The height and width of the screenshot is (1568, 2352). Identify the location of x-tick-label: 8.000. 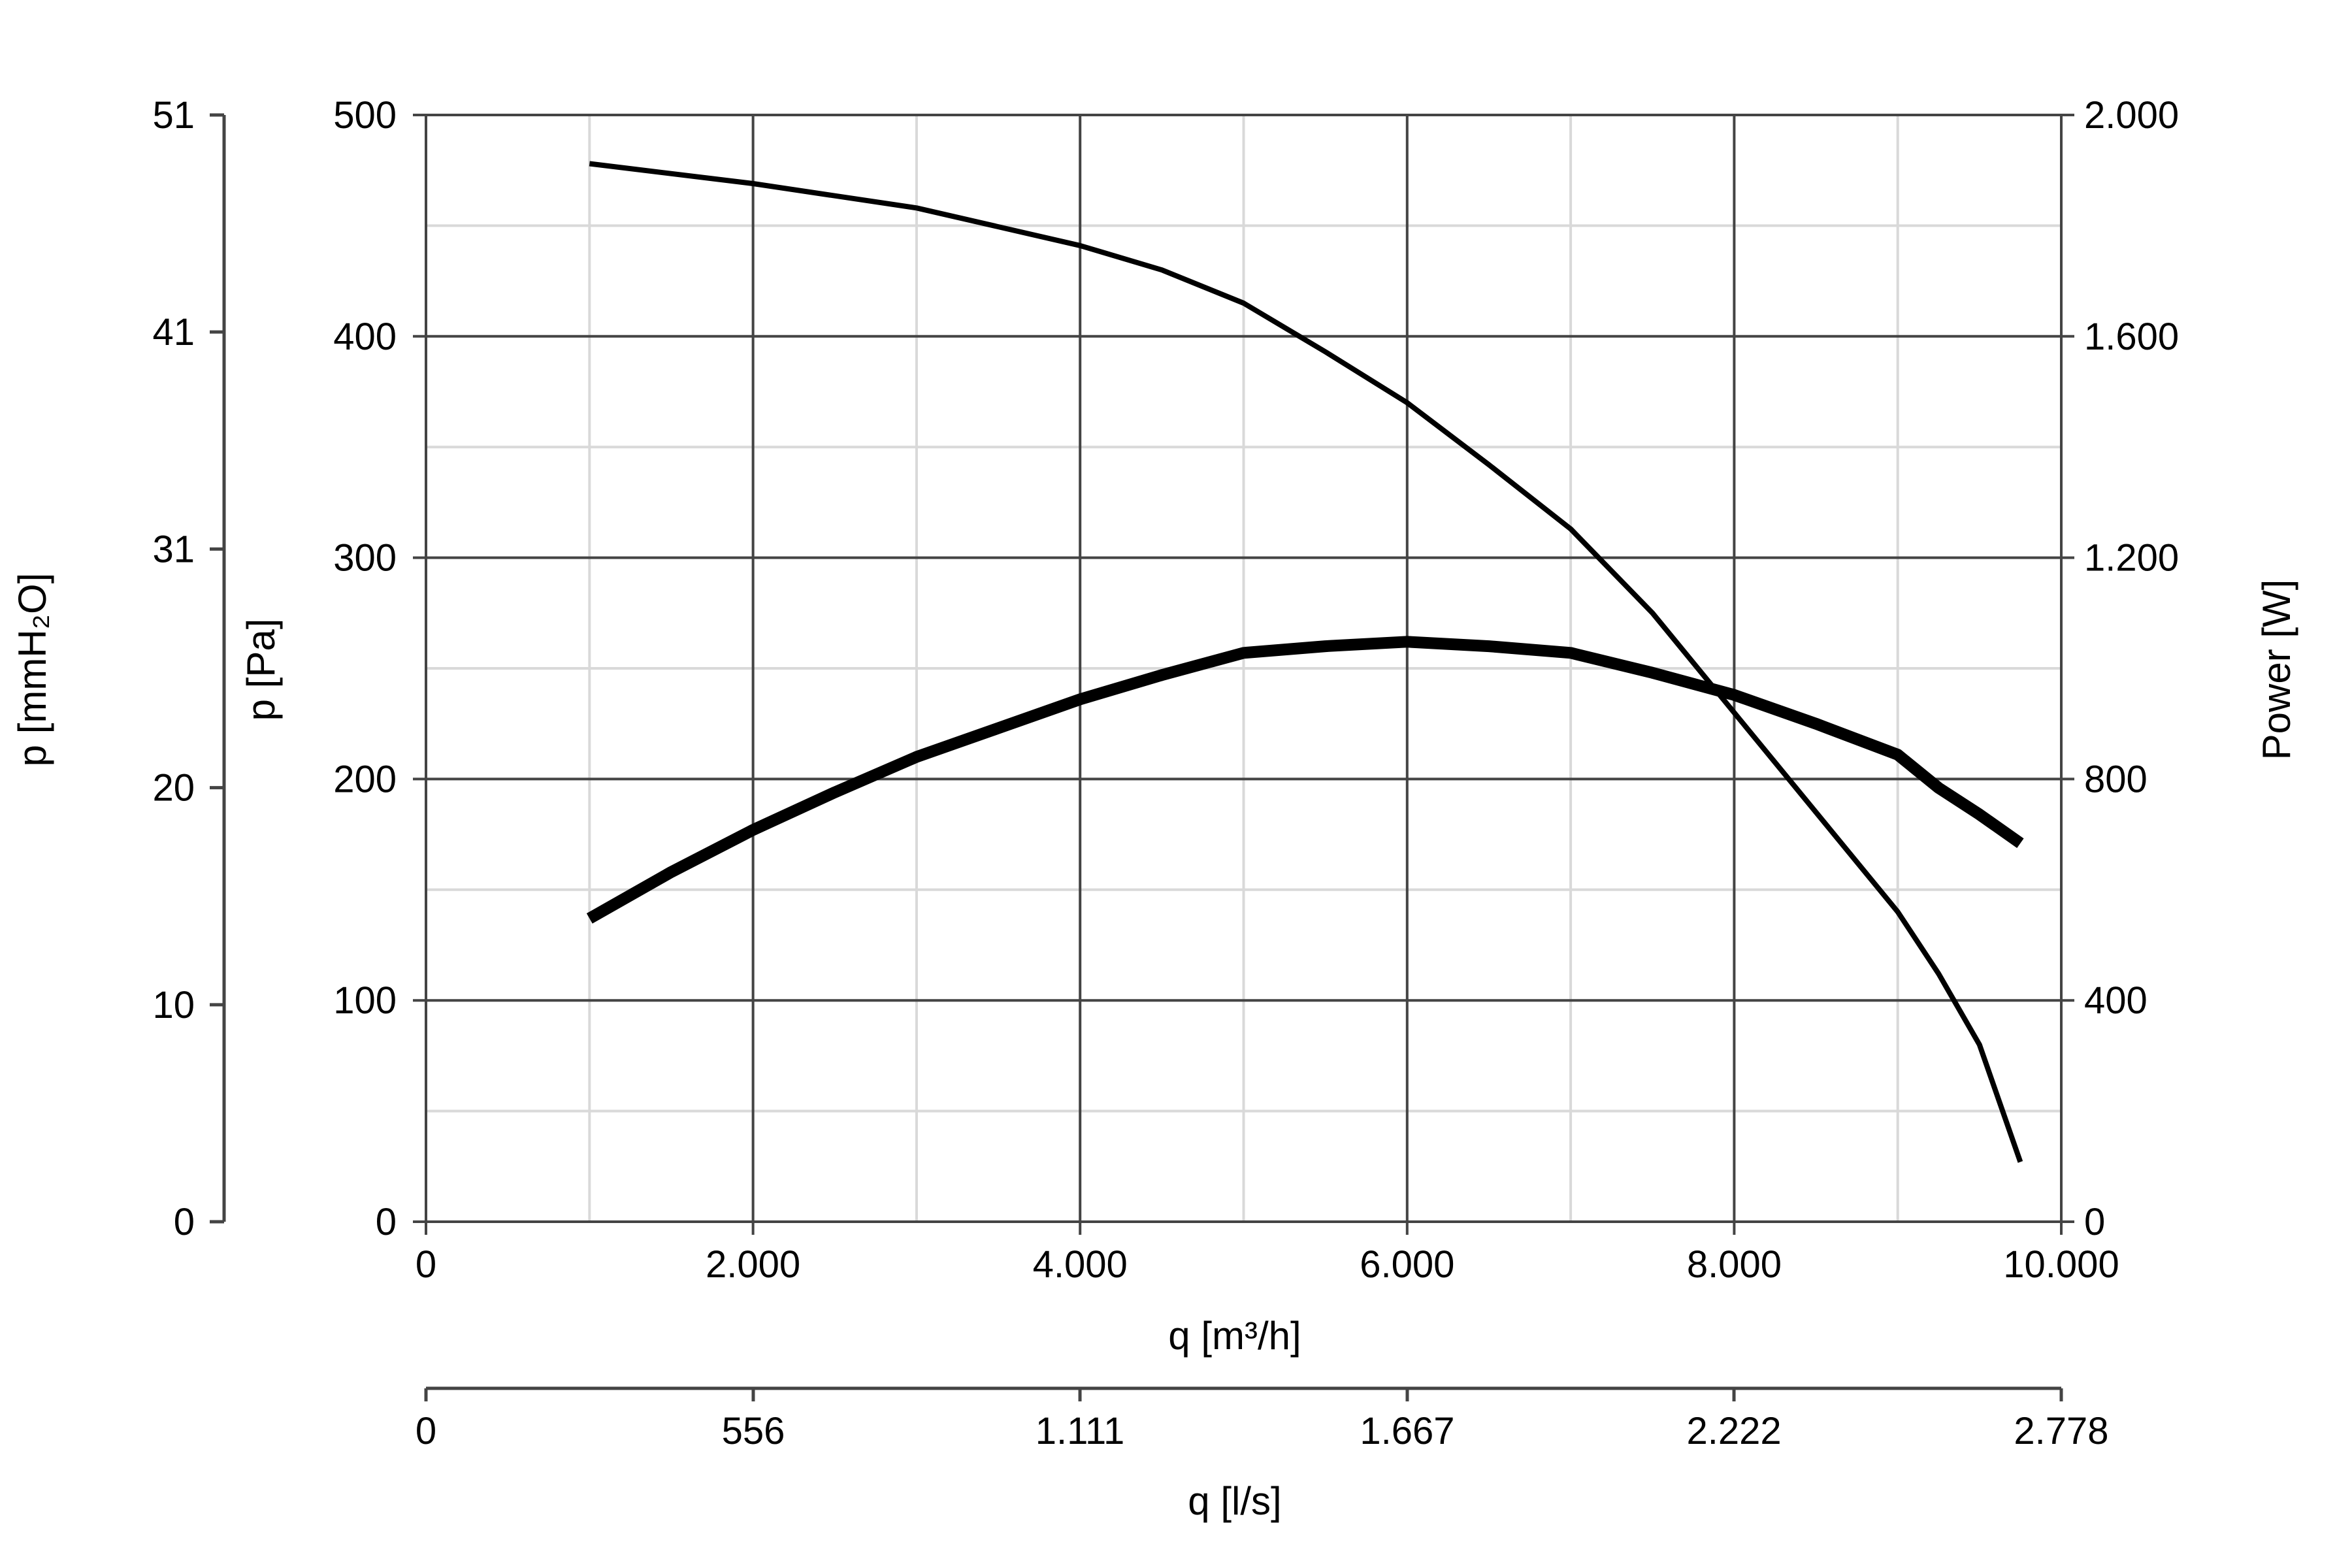
(1734, 1264).